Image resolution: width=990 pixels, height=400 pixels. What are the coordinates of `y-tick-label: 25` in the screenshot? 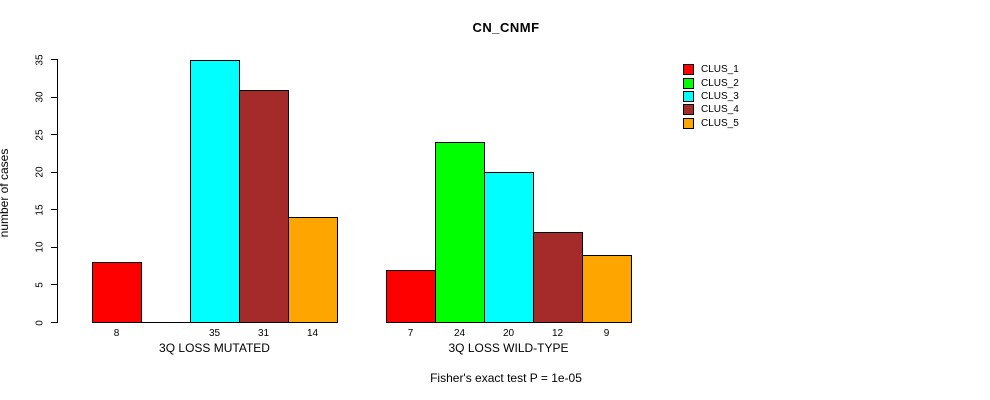 It's located at (40, 135).